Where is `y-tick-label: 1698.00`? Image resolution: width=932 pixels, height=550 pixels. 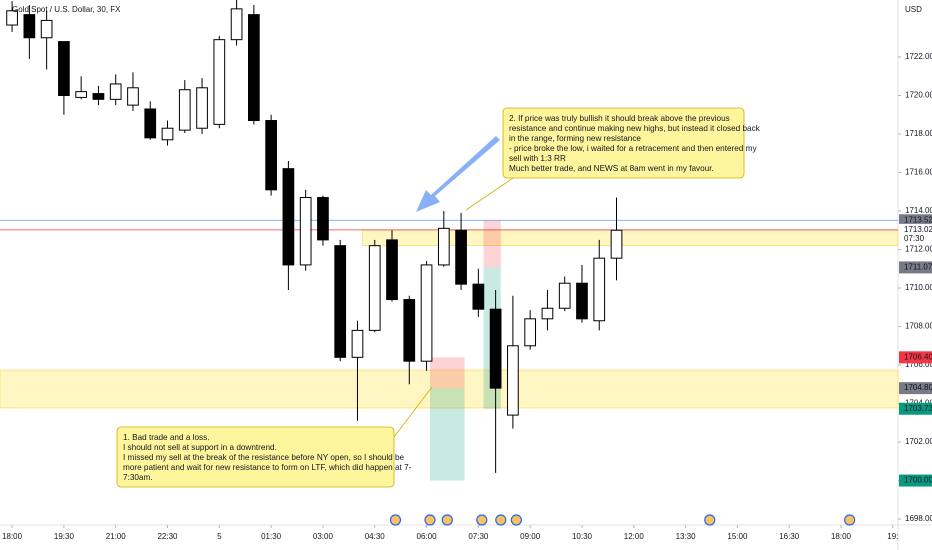 y-tick-label: 1698.00 is located at coordinates (918, 518).